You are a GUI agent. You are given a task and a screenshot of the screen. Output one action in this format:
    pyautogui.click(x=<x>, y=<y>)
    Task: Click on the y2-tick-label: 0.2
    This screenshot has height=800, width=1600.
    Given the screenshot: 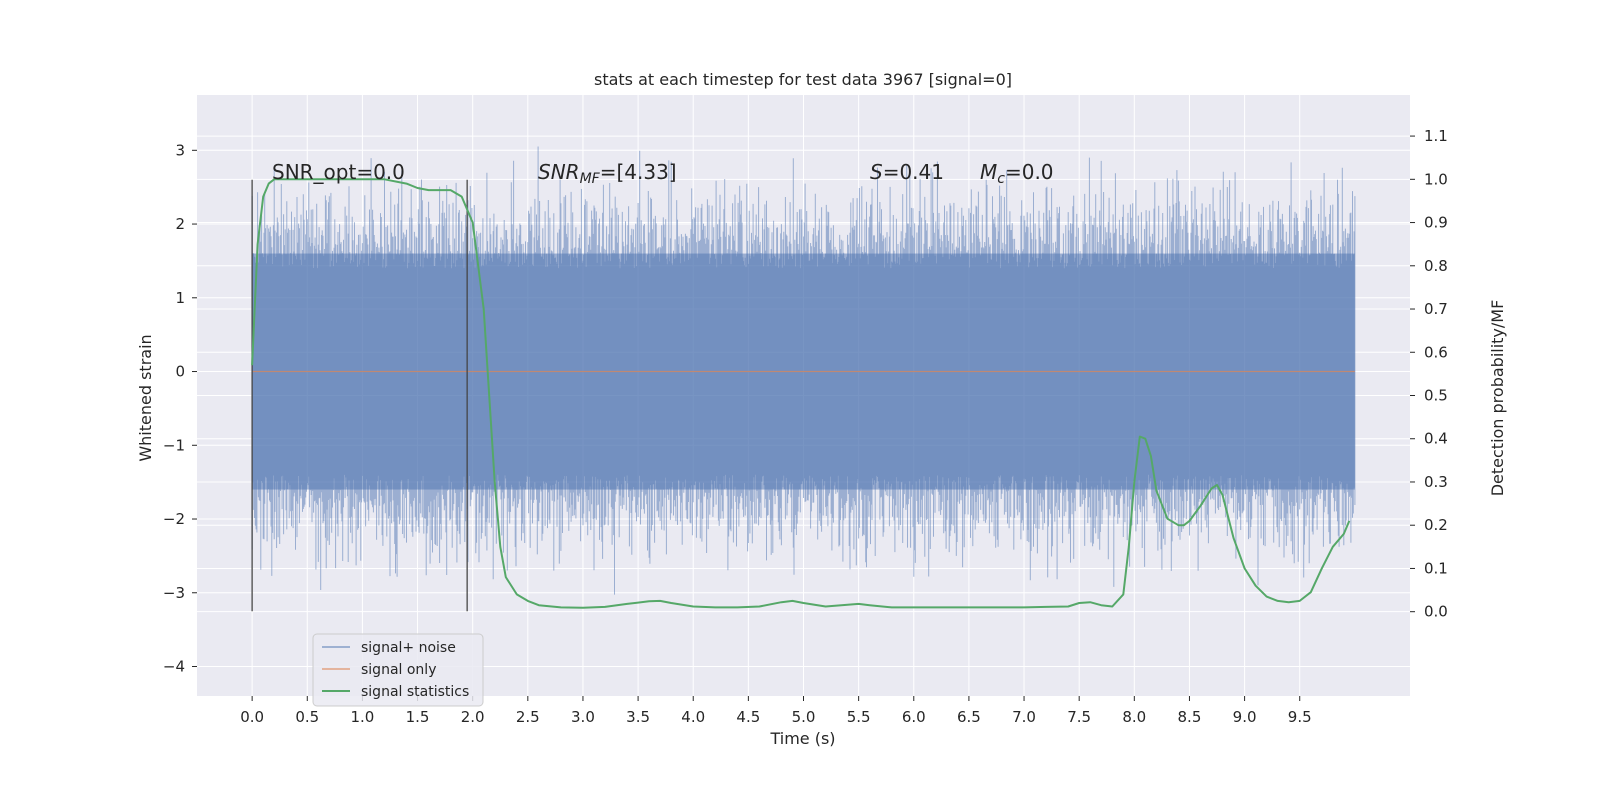 What is the action you would take?
    pyautogui.click(x=1436, y=525)
    